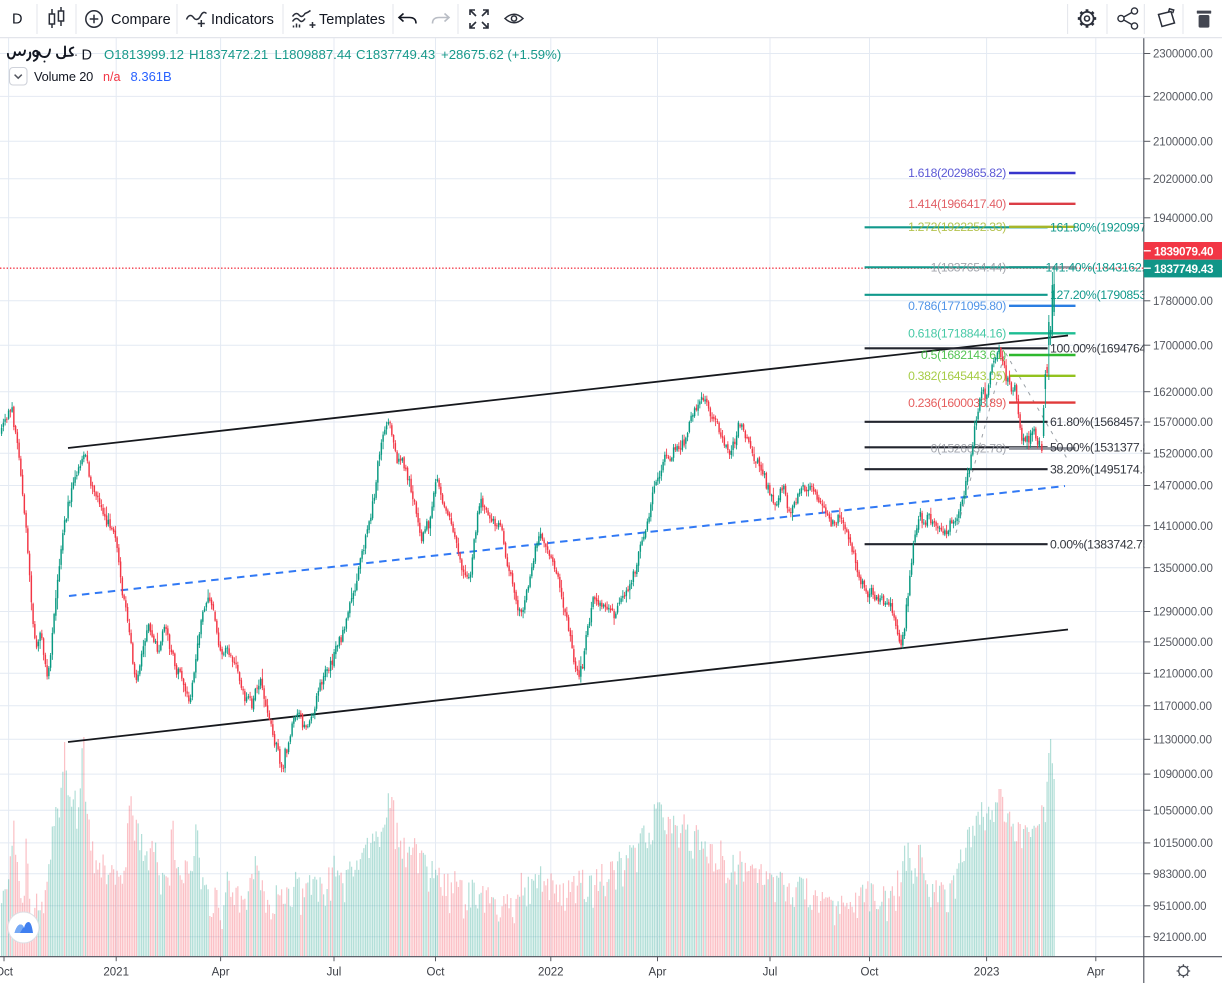 Image resolution: width=1222 pixels, height=983 pixels. What do you see at coordinates (1183, 142) in the screenshot?
I see `svg-text: 2100000.00` at bounding box center [1183, 142].